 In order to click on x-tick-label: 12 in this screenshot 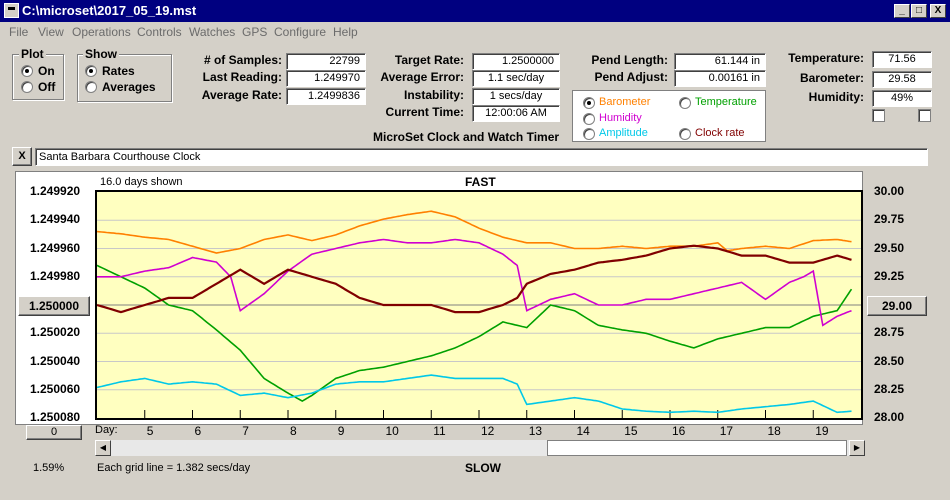, I will do `click(488, 431)`.